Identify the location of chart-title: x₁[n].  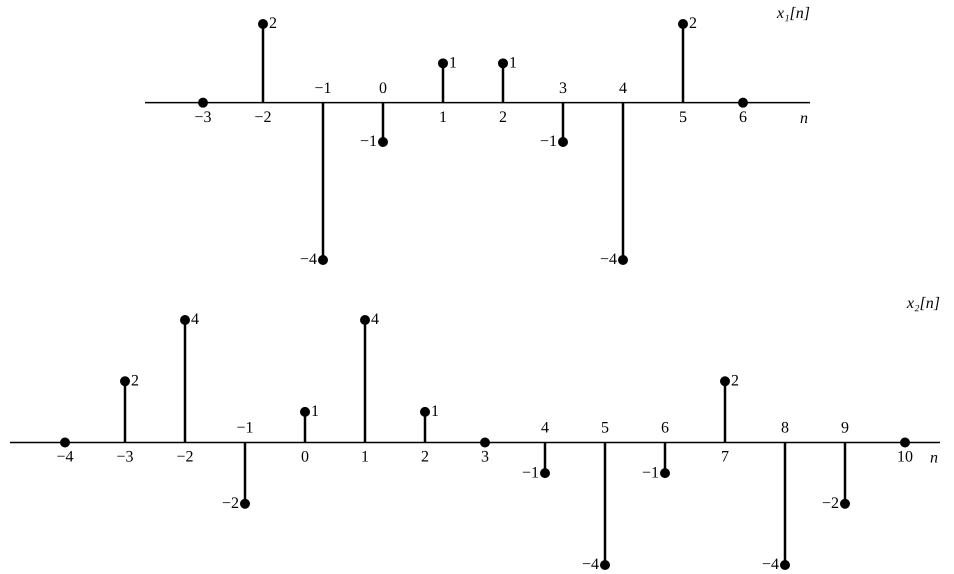
(793, 13).